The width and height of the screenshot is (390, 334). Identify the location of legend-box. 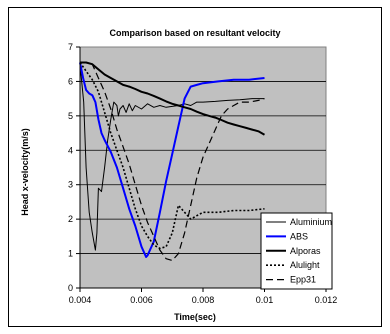
(296, 251).